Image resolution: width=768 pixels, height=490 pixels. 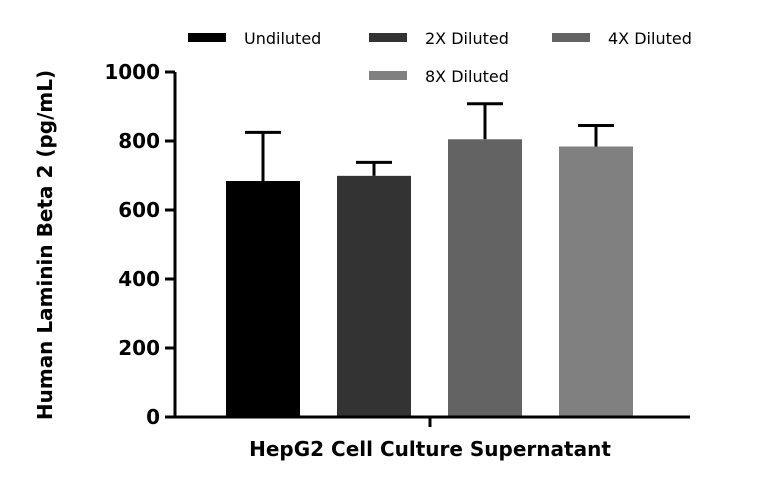 What do you see at coordinates (139, 210) in the screenshot?
I see `y-tick-label: 600` at bounding box center [139, 210].